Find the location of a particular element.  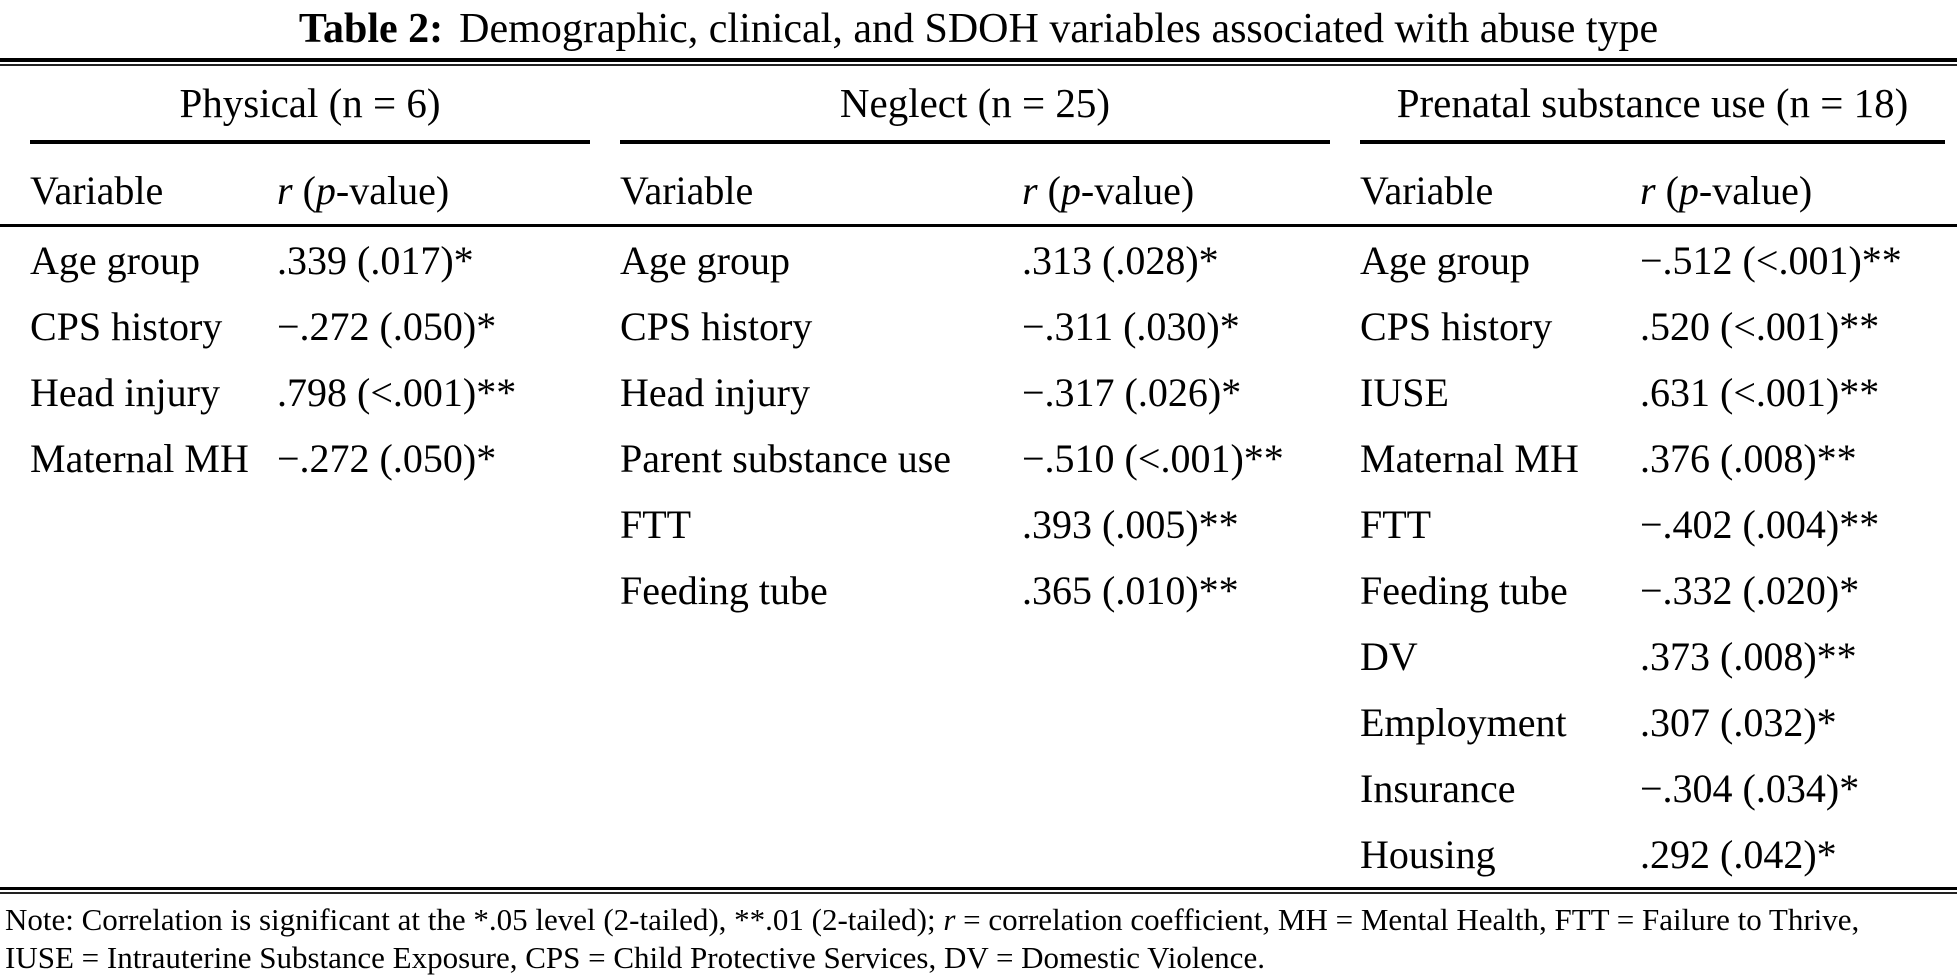

table-row: Parent substance use −.510 (<.001)** is located at coordinates (975, 458).